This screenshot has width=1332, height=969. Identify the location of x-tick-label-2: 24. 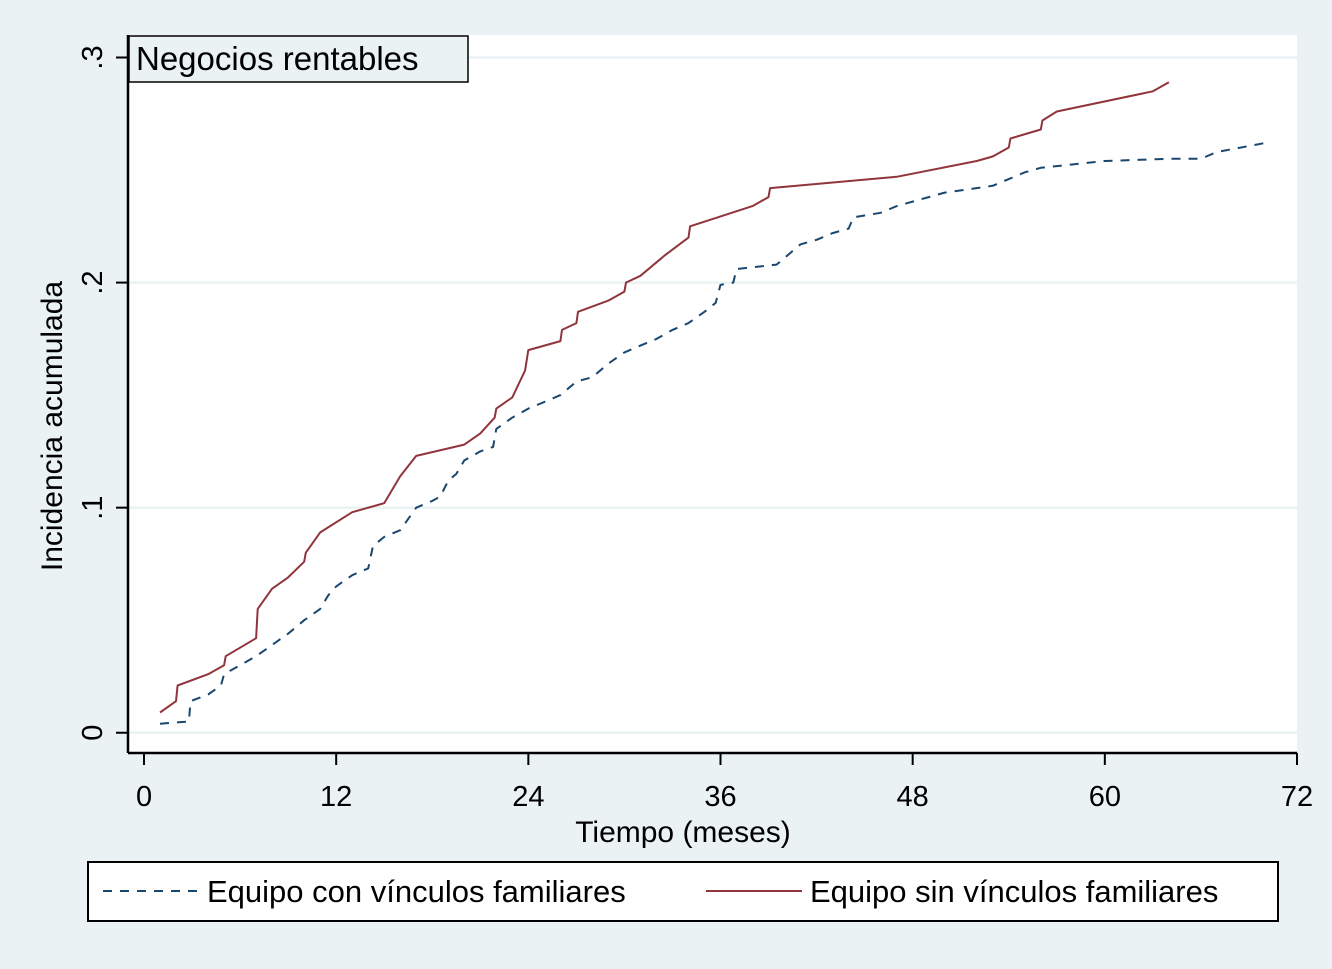
(528, 797).